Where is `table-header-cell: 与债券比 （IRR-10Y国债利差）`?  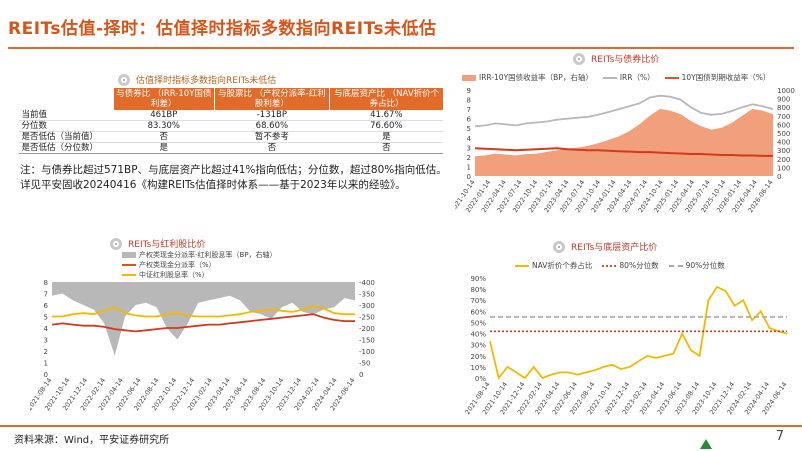 table-header-cell: 与债券比 （IRR-10Y国债利差） is located at coordinates (164, 99).